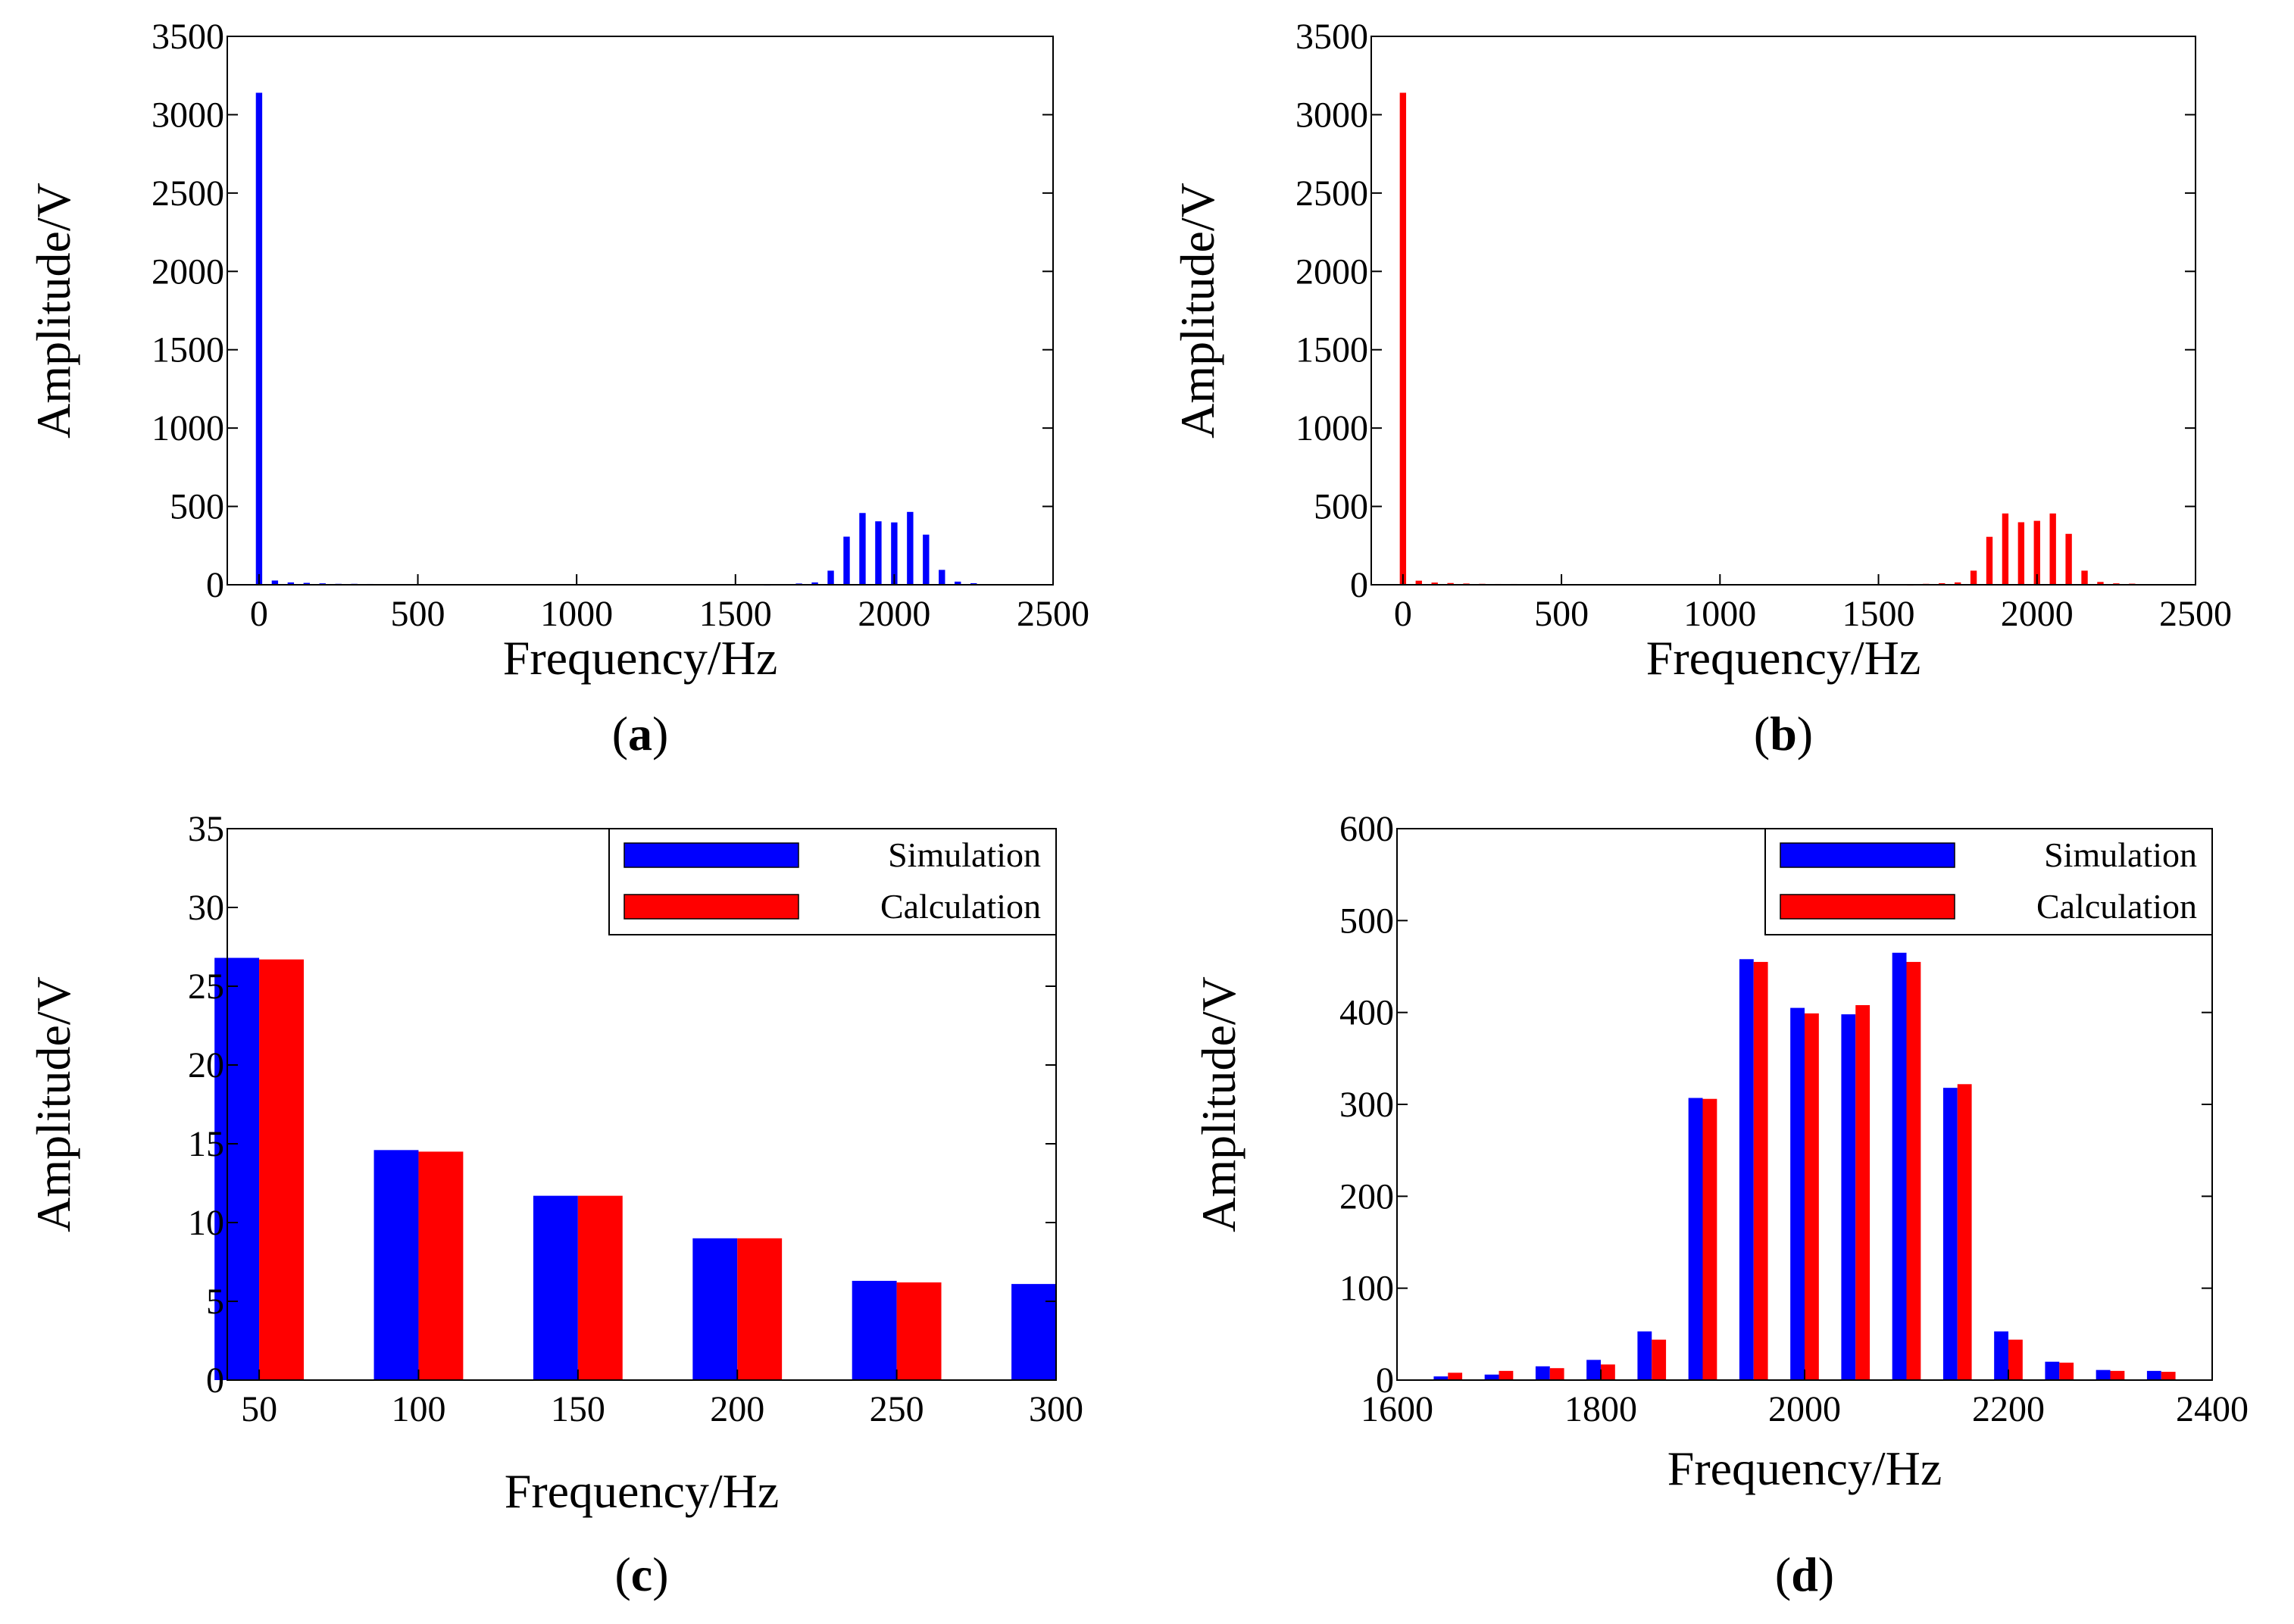 This screenshot has height=1624, width=2294. Describe the element at coordinates (1863, 1192) in the screenshot. I see `bar-calculation-2050` at that location.